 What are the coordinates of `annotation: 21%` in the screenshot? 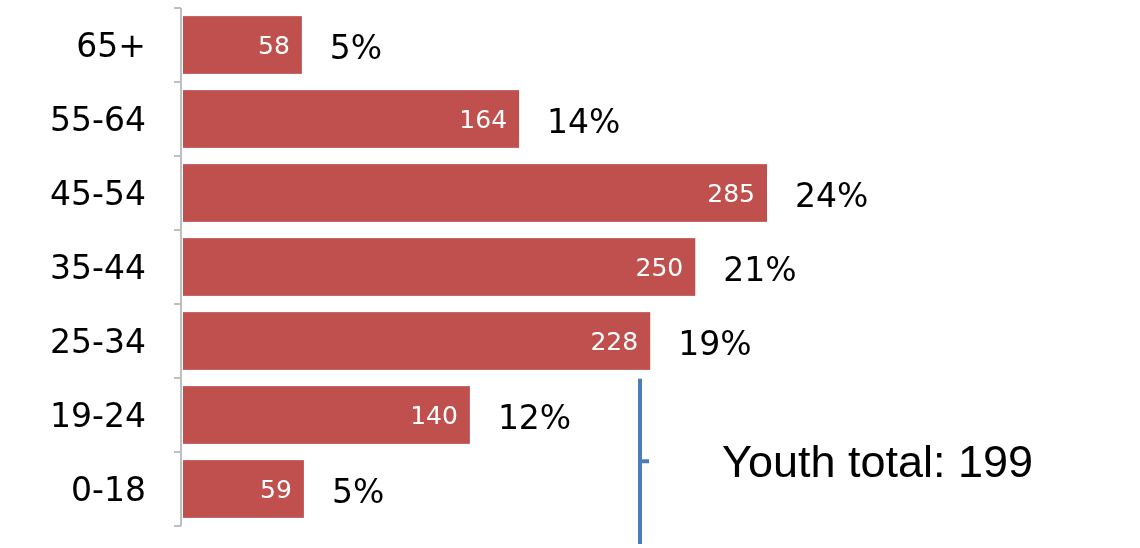 It's located at (760, 269).